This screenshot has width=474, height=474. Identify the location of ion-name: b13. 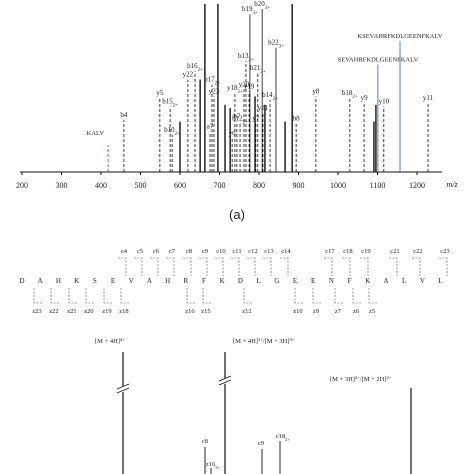
(243, 56).